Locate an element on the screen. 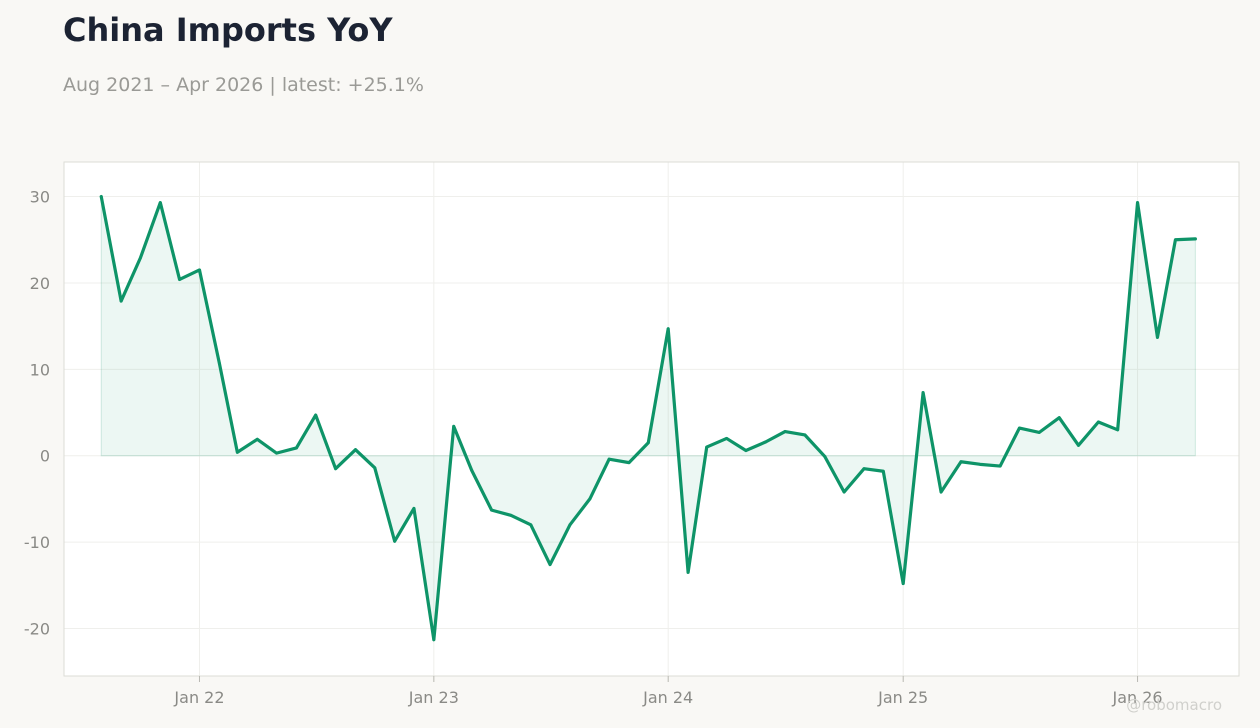 The height and width of the screenshot is (728, 1260). chart-subtitle: Aug 2021 – Apr 2026 | latest: +25.1% is located at coordinates (243, 85).